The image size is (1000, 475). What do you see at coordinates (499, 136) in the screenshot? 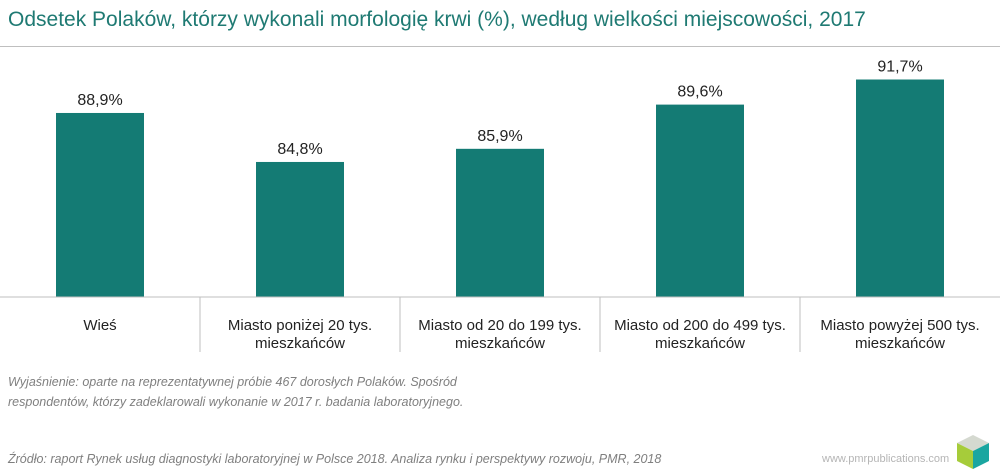
I see `data-label-3: 85,9%` at bounding box center [499, 136].